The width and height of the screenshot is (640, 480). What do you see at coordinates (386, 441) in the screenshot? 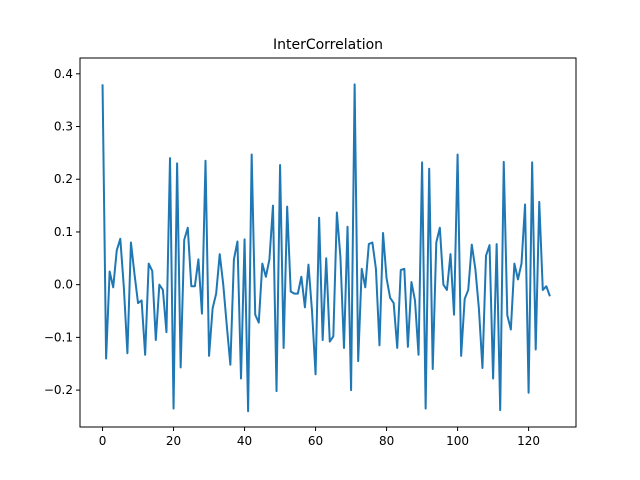
I see `x-tick-label: 80` at bounding box center [386, 441].